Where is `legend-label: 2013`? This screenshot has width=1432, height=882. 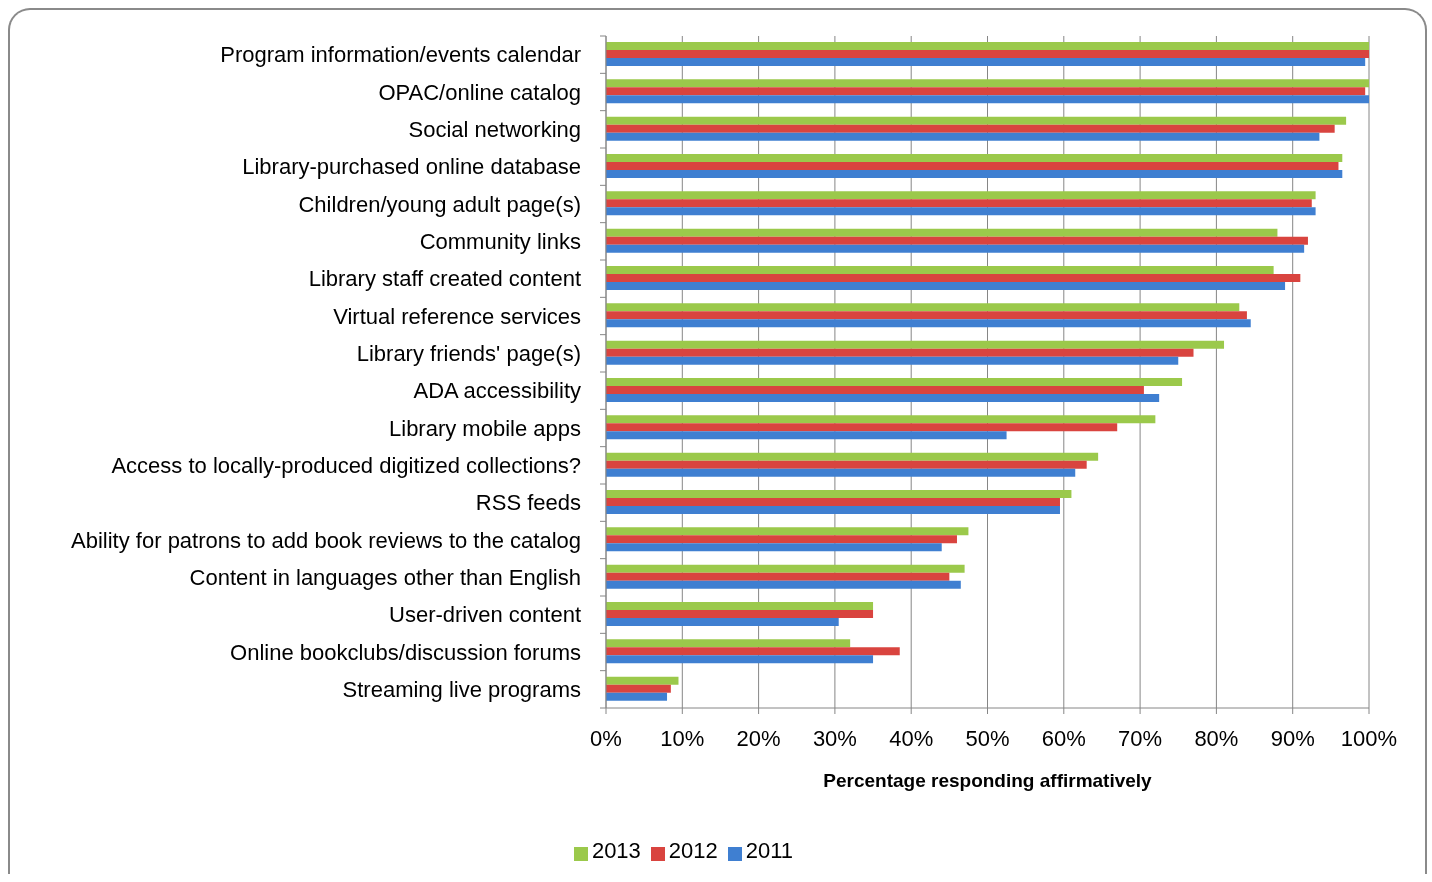
legend-label: 2013 is located at coordinates (616, 850).